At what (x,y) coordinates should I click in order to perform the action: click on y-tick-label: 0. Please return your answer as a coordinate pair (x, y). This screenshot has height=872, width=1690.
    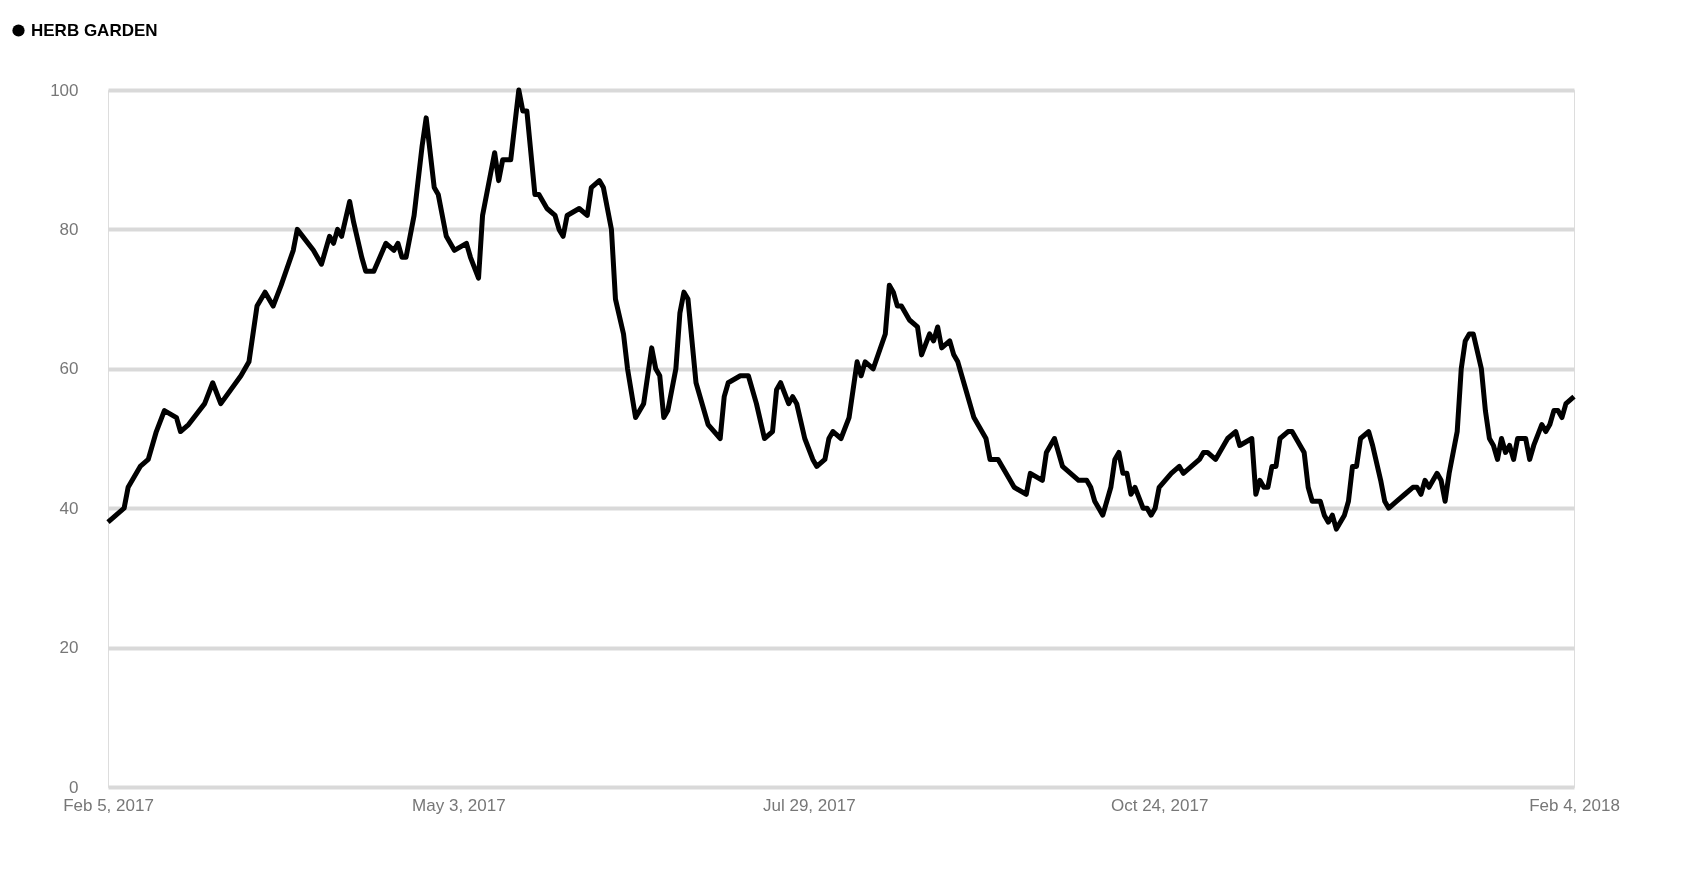
    Looking at the image, I should click on (74, 787).